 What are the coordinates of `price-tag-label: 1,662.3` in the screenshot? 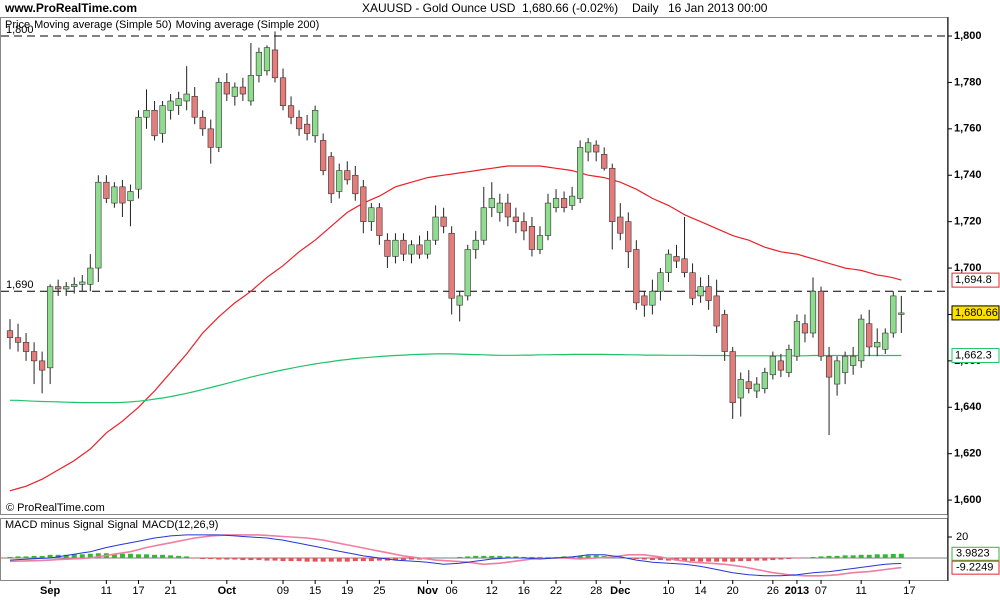 It's located at (973, 355).